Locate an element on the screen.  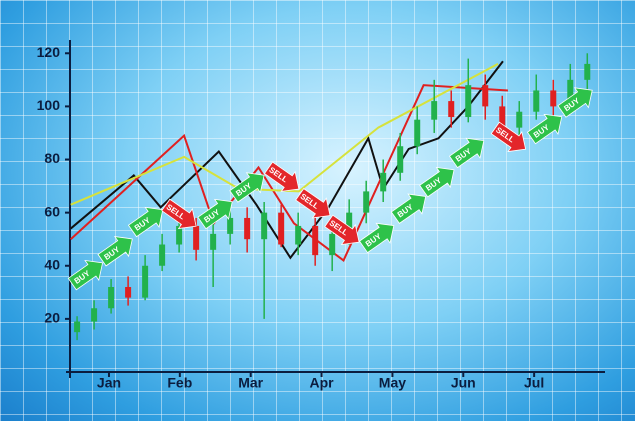
y-tick-label: 80 is located at coordinates (52, 158).